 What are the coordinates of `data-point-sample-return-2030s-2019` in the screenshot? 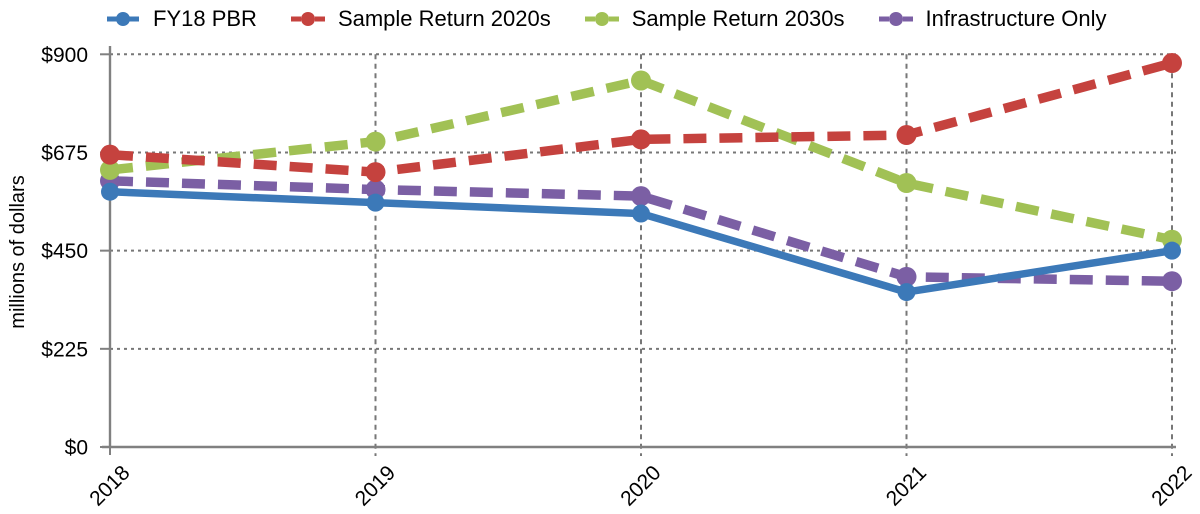 It's located at (375, 141).